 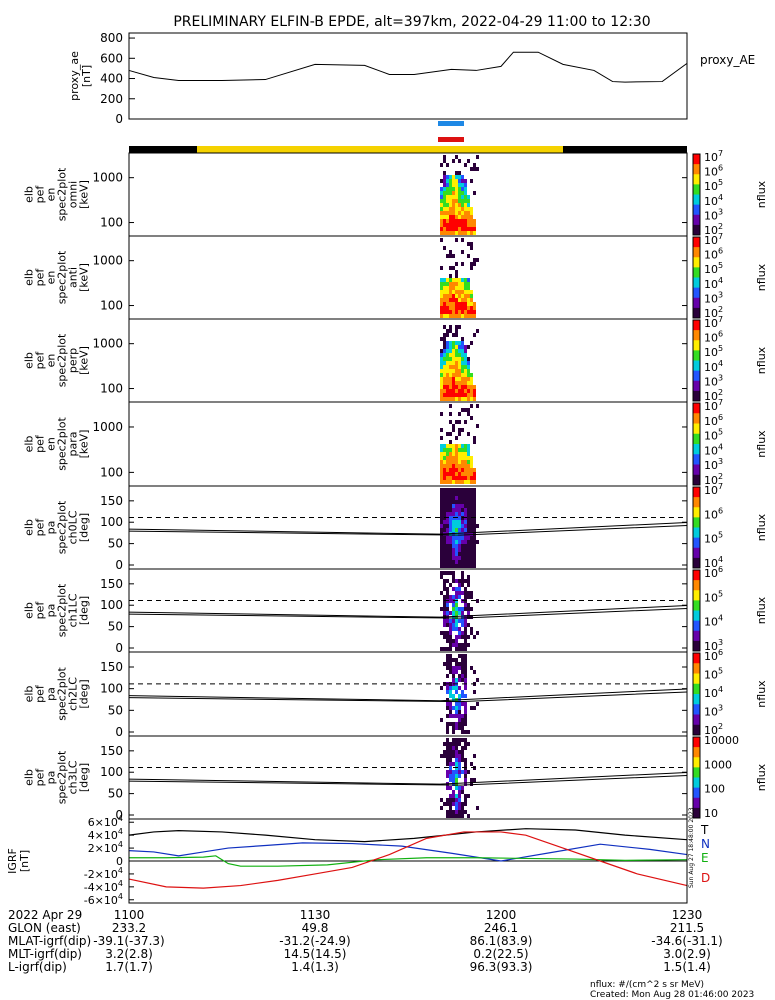 What do you see at coordinates (720, 251) in the screenshot?
I see `colorbar-tick-exponent: 6` at bounding box center [720, 251].